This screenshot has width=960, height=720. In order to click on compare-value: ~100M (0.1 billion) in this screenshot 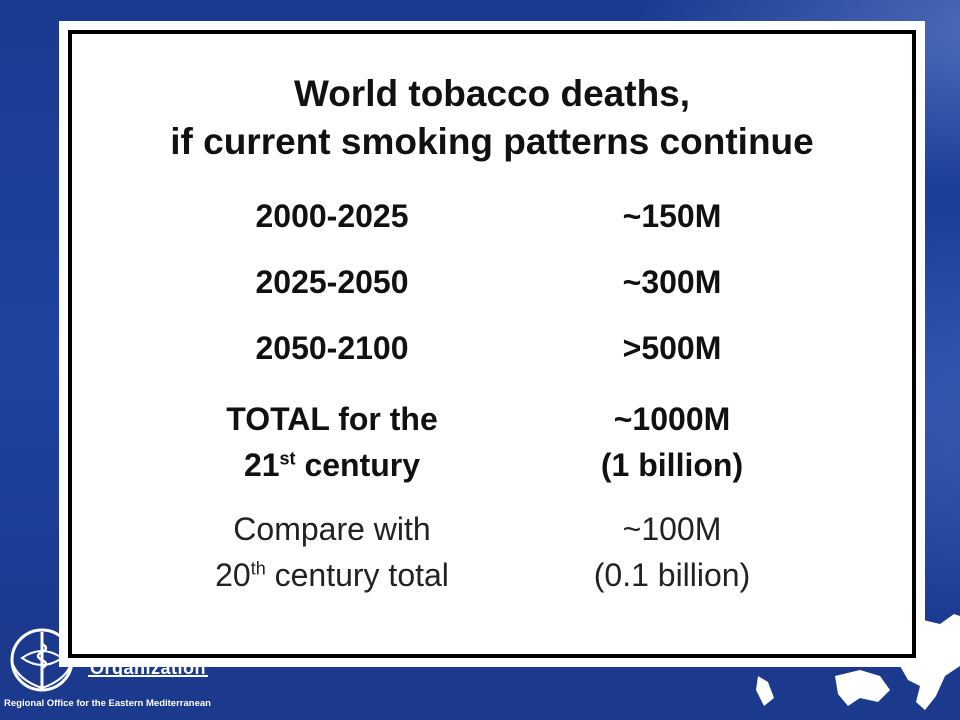, I will do `click(672, 552)`.